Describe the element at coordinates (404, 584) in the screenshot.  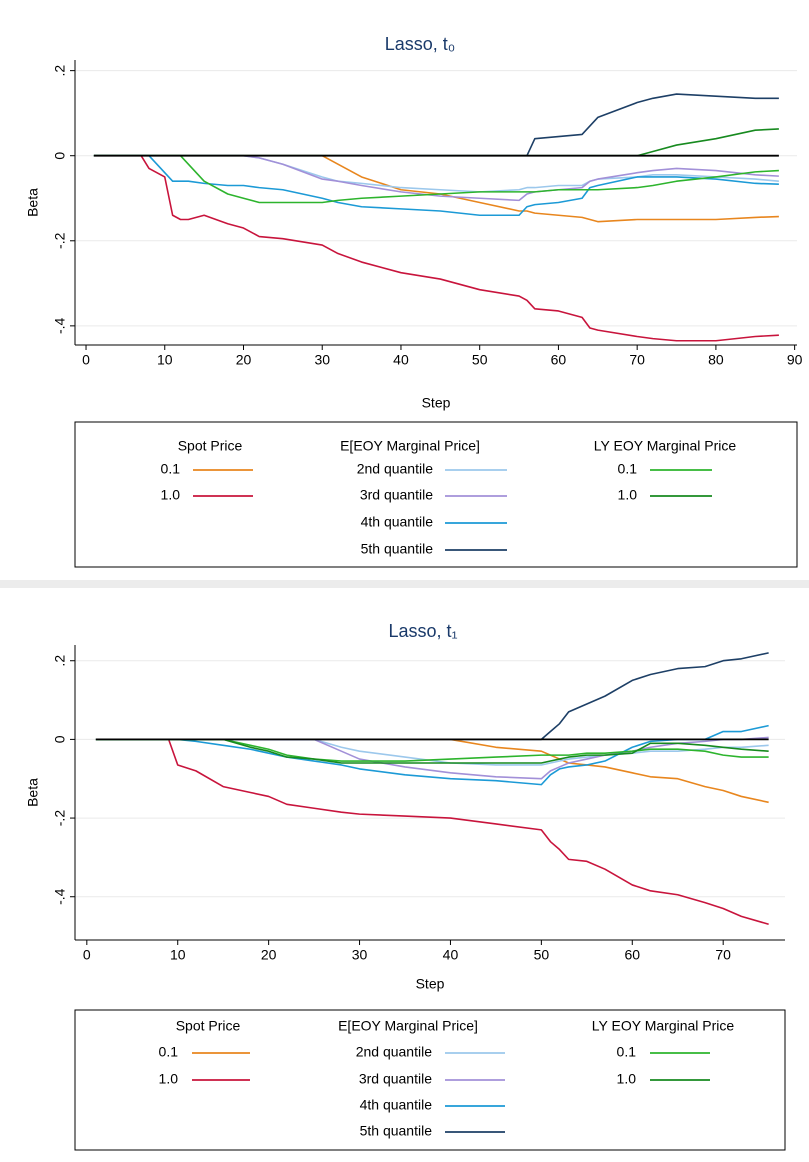
I see `panel-separator` at that location.